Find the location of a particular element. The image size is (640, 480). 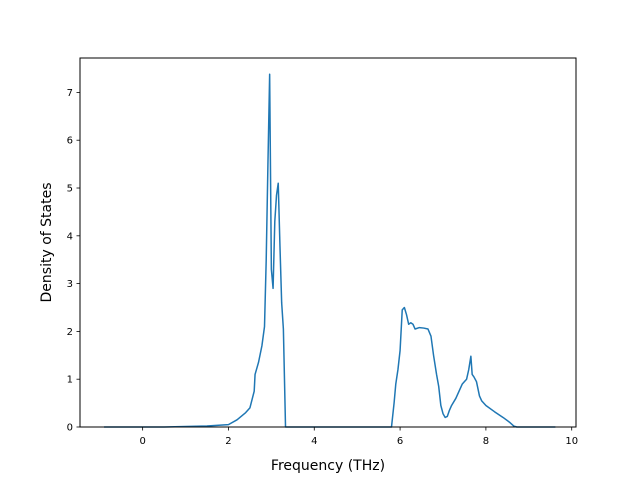

x-tick-label: 2 is located at coordinates (228, 441).